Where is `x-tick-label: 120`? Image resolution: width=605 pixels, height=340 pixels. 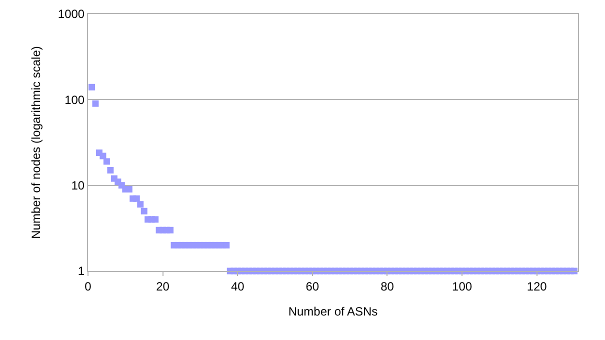
x-tick-label: 120 is located at coordinates (537, 286).